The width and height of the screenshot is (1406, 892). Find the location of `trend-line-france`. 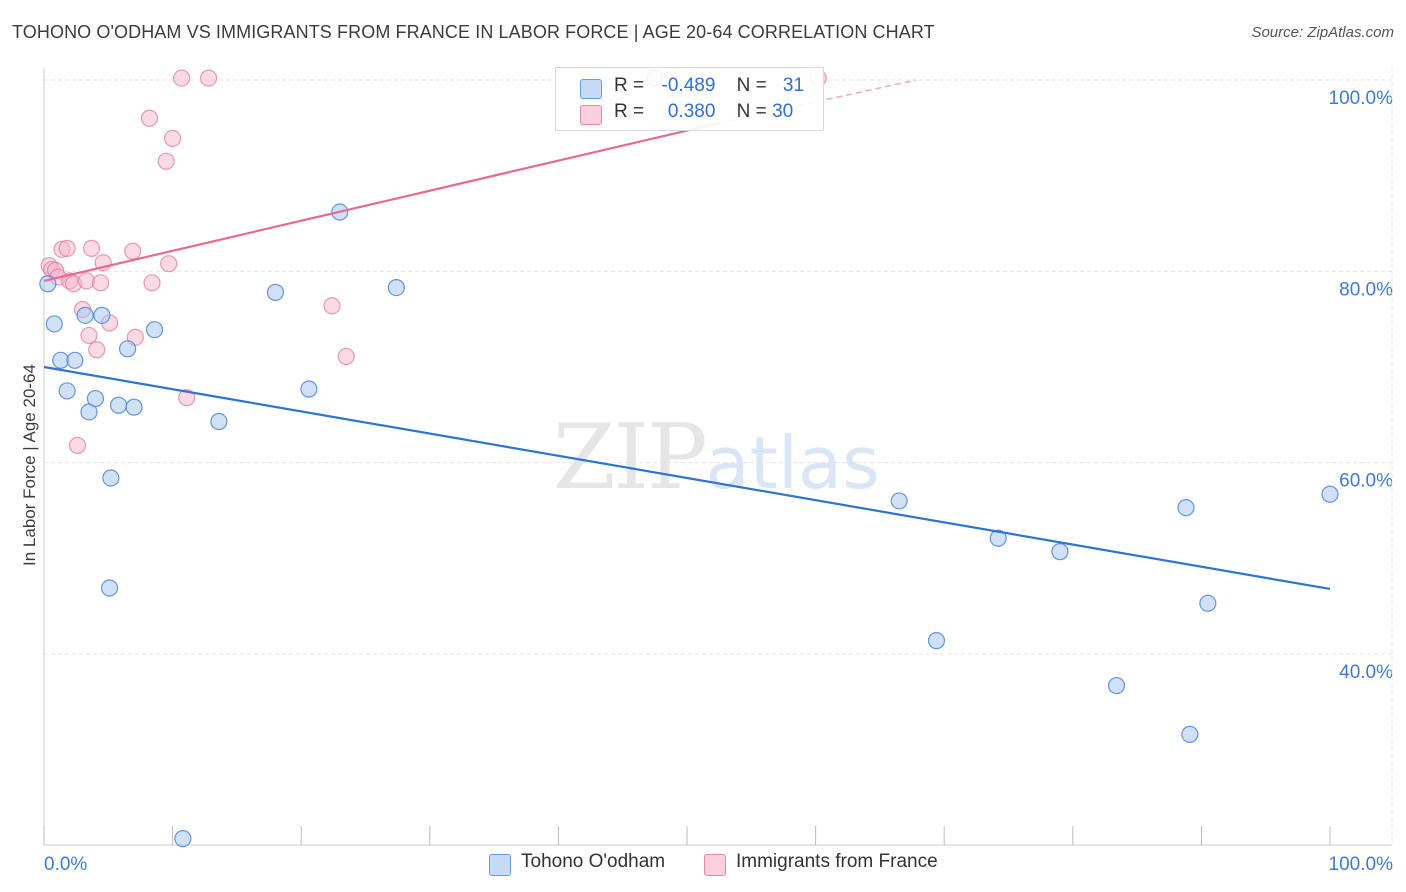

trend-line-france is located at coordinates (381, 201).